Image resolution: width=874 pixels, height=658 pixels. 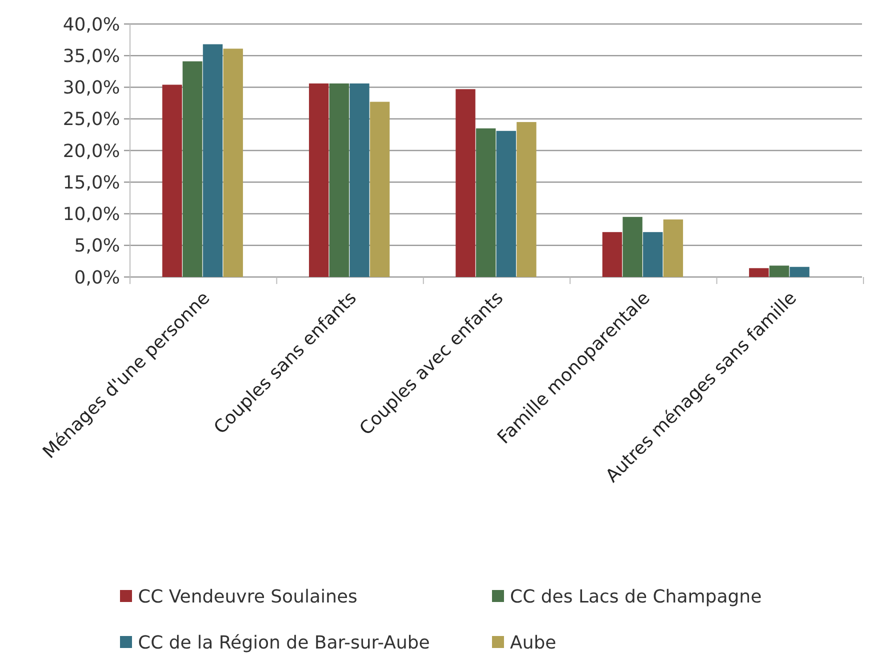 I want to click on y-tick-label: 15,0%, so click(x=91, y=183).